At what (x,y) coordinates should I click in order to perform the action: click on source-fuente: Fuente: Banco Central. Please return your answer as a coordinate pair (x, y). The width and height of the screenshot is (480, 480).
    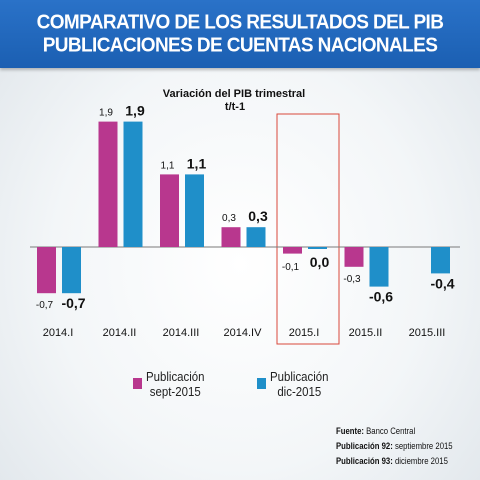
    Looking at the image, I should click on (396, 431).